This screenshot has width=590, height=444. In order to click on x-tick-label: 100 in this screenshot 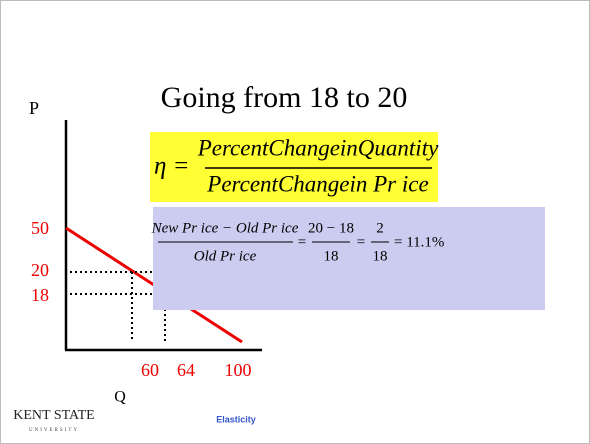, I will do `click(238, 370)`.